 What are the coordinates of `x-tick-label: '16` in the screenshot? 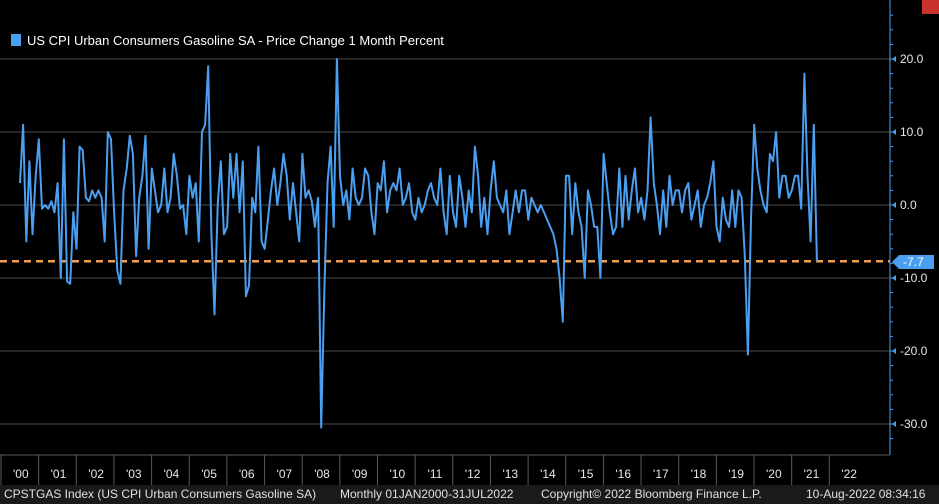 It's located at (623, 474).